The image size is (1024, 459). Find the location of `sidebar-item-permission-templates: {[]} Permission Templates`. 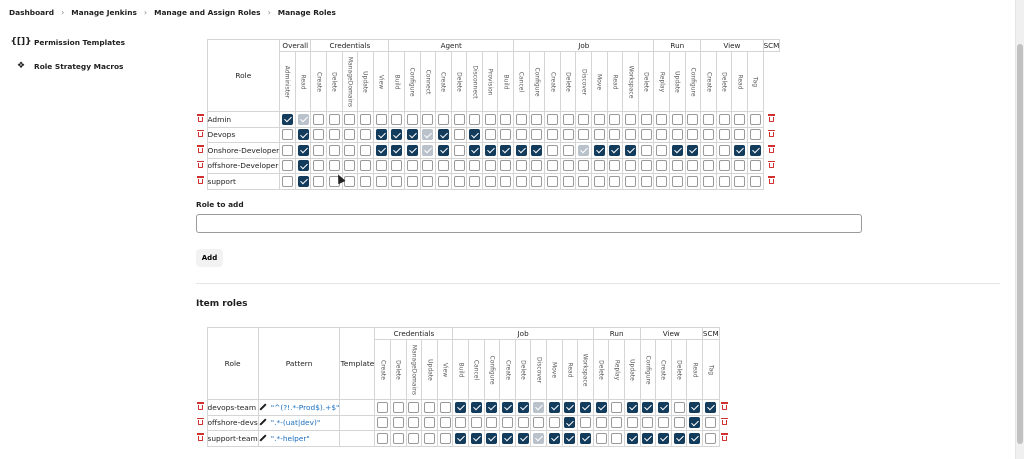

sidebar-item-permission-templates: {[]} Permission Templates is located at coordinates (97, 42).